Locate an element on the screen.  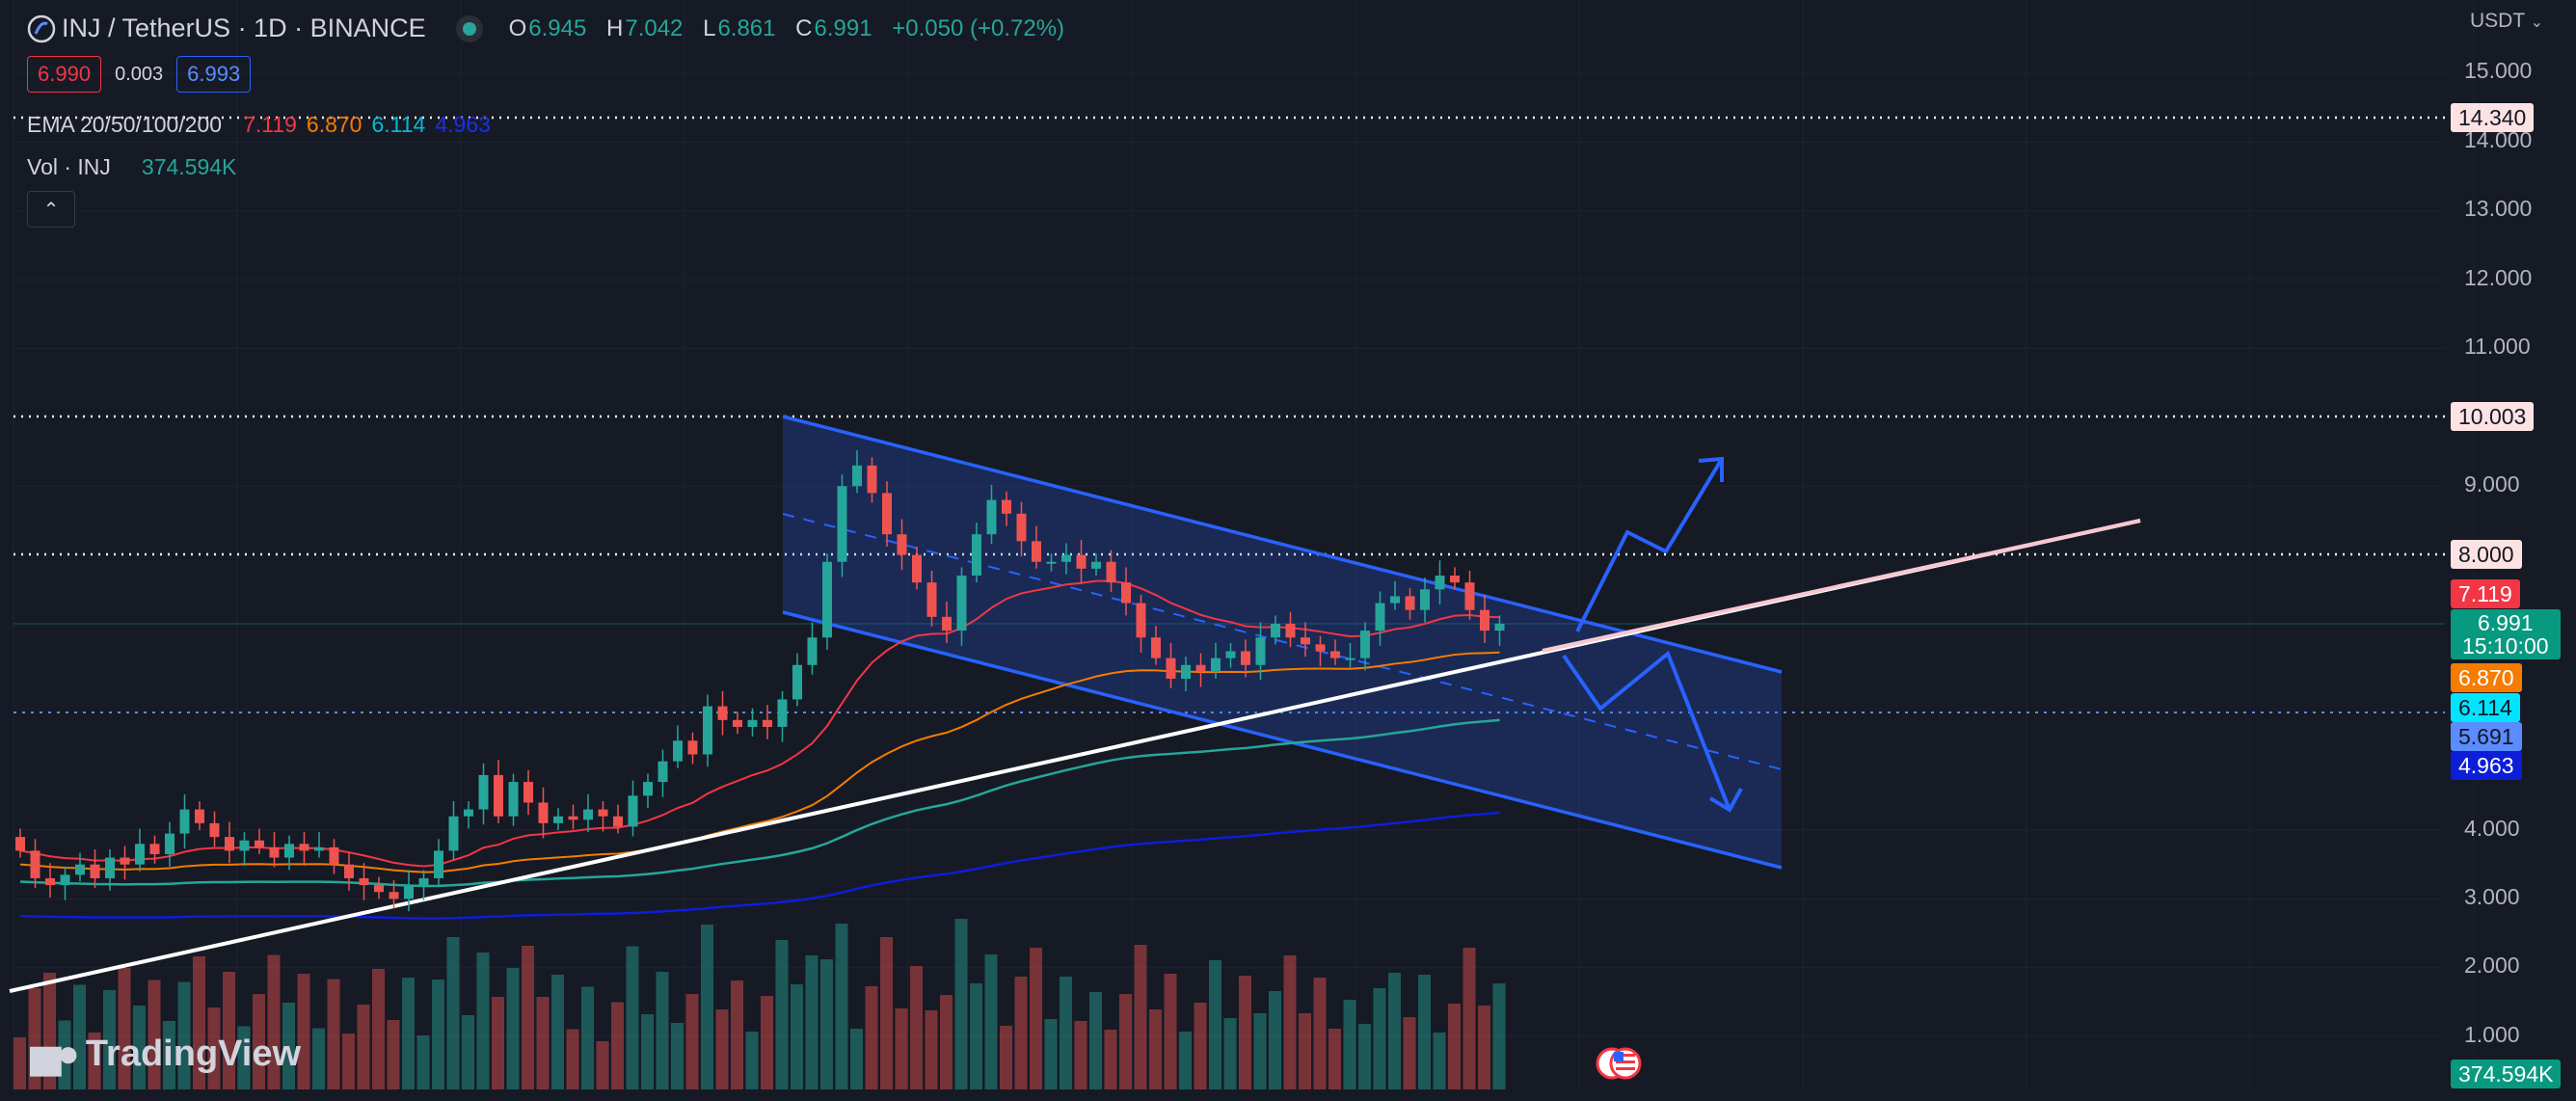
close-label: C is located at coordinates (804, 28).